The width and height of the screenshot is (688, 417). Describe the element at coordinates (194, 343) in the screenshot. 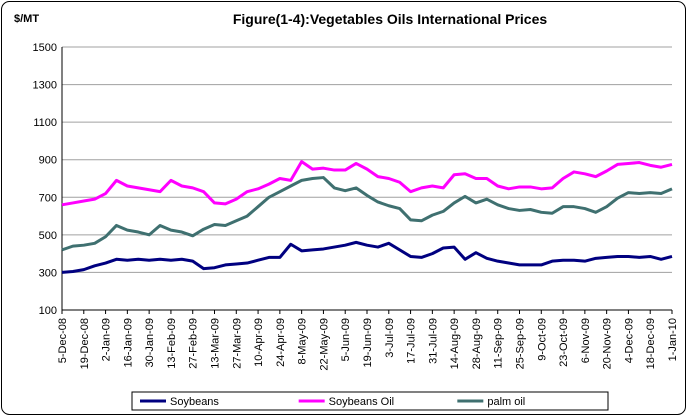

I see `x-tick-label: 27-Feb-09` at that location.